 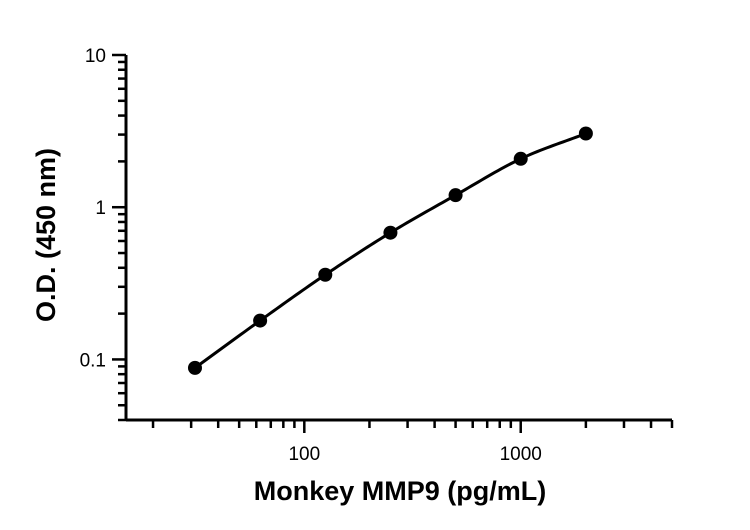 I want to click on x-tick-label: 1000, so click(x=521, y=454).